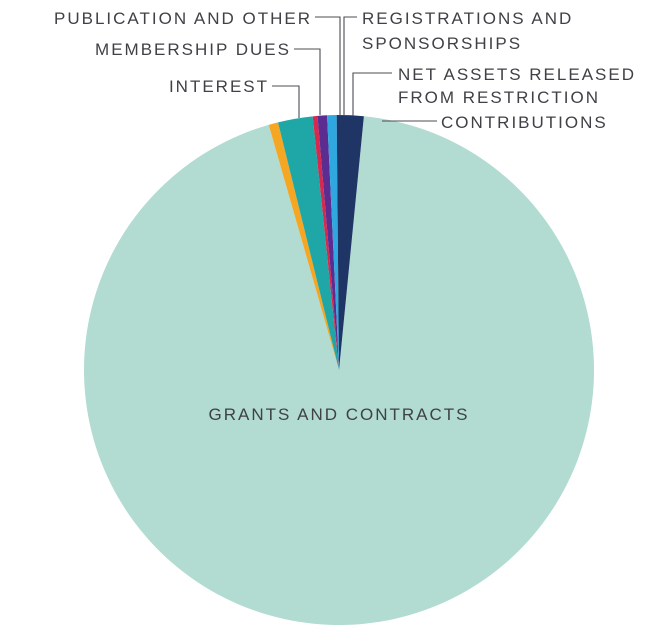 This screenshot has width=670, height=625. I want to click on registrations-leader, so click(350, 66).